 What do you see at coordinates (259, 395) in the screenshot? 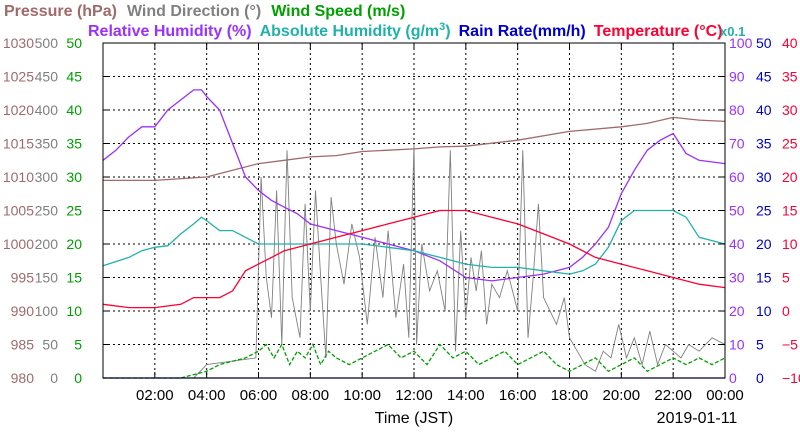
I see `x-tick-label: 06:00` at bounding box center [259, 395].